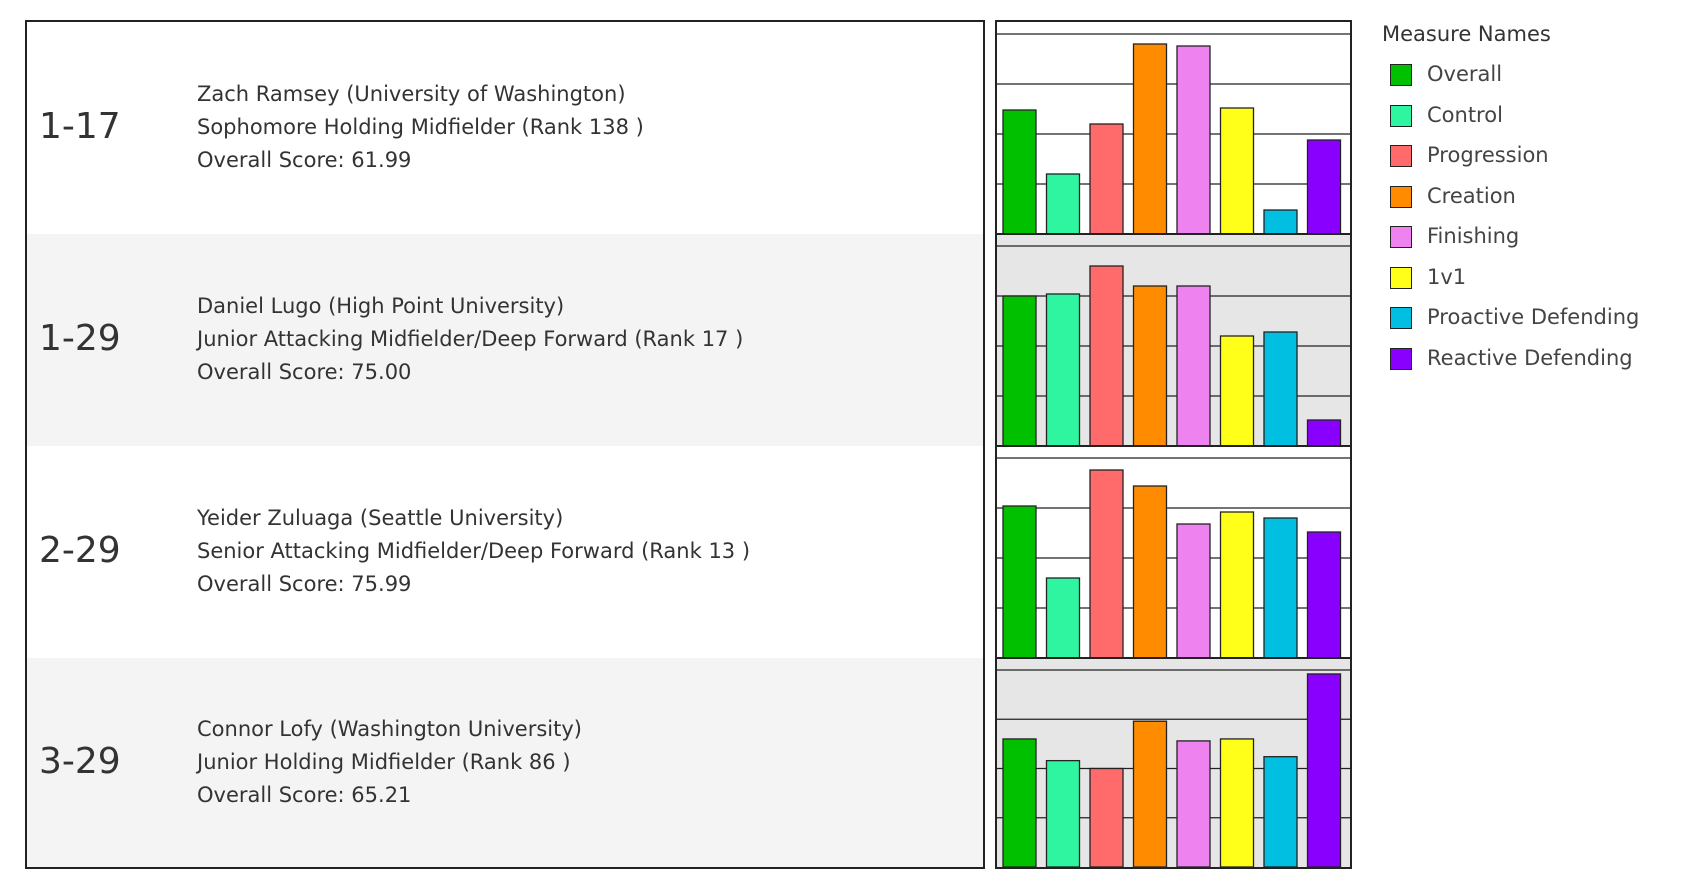  I want to click on legend-label: 1v1, so click(1447, 276).